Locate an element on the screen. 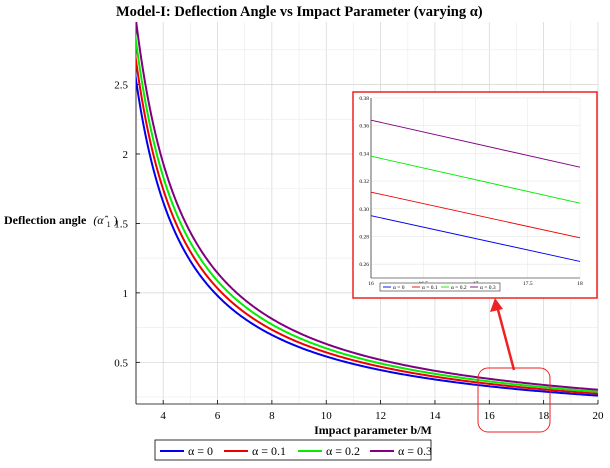 This screenshot has height=468, width=610. inset-y-tick-label: 0.28 is located at coordinates (364, 237).